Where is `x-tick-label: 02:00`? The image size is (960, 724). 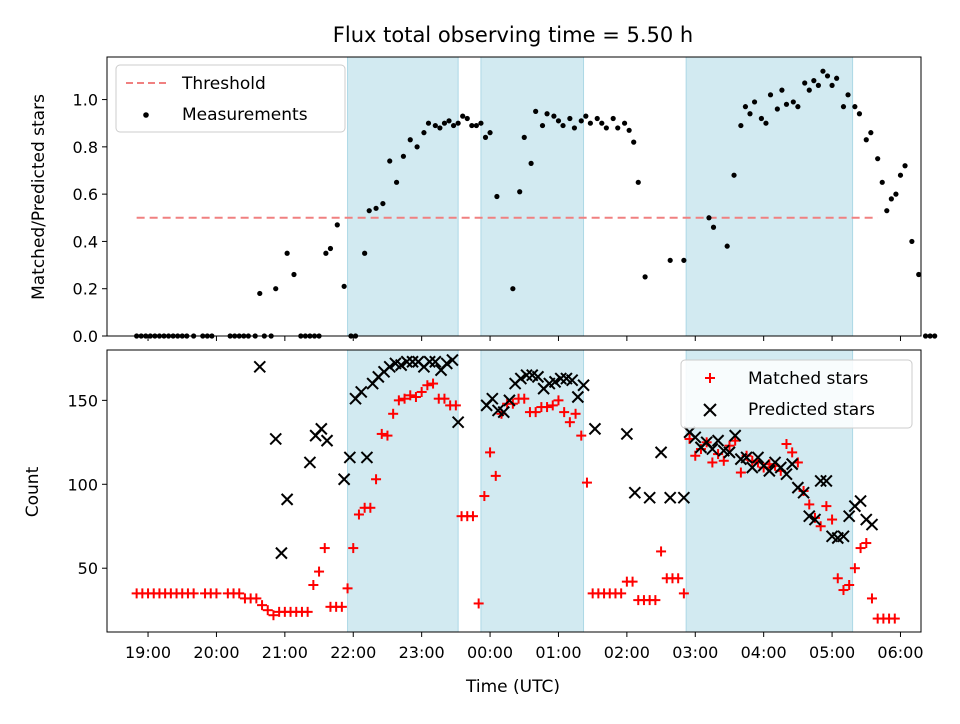 x-tick-label: 02:00 is located at coordinates (627, 652).